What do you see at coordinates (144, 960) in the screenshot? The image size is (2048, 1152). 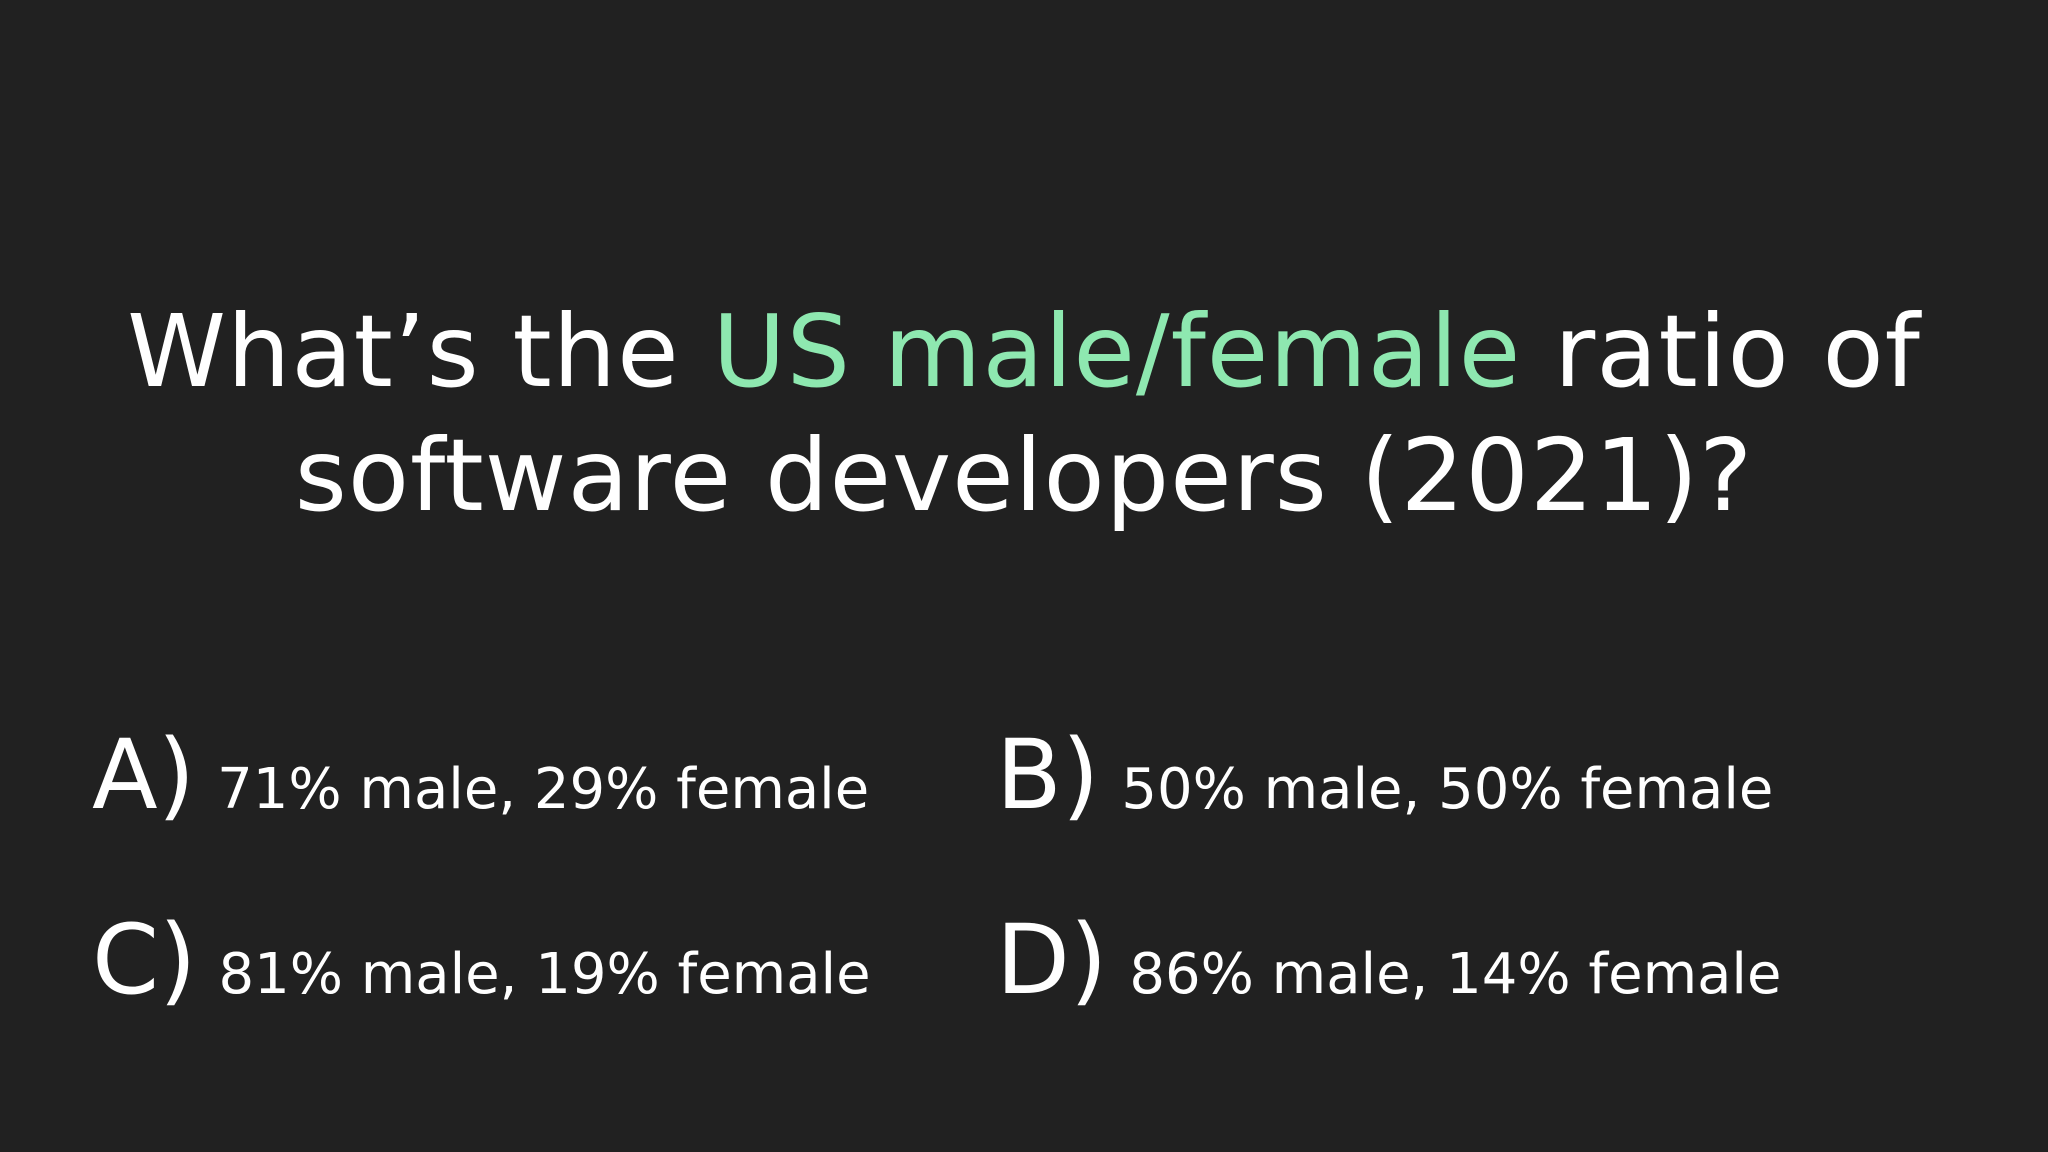 I see `option-letter: C)` at bounding box center [144, 960].